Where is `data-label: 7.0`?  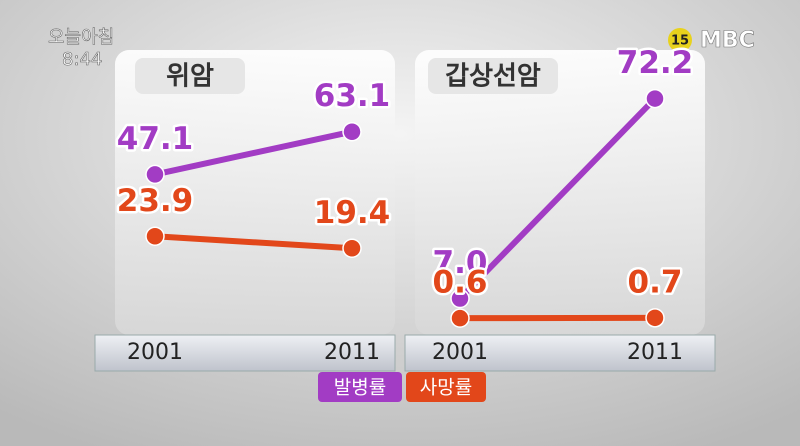
data-label: 7.0 is located at coordinates (460, 263).